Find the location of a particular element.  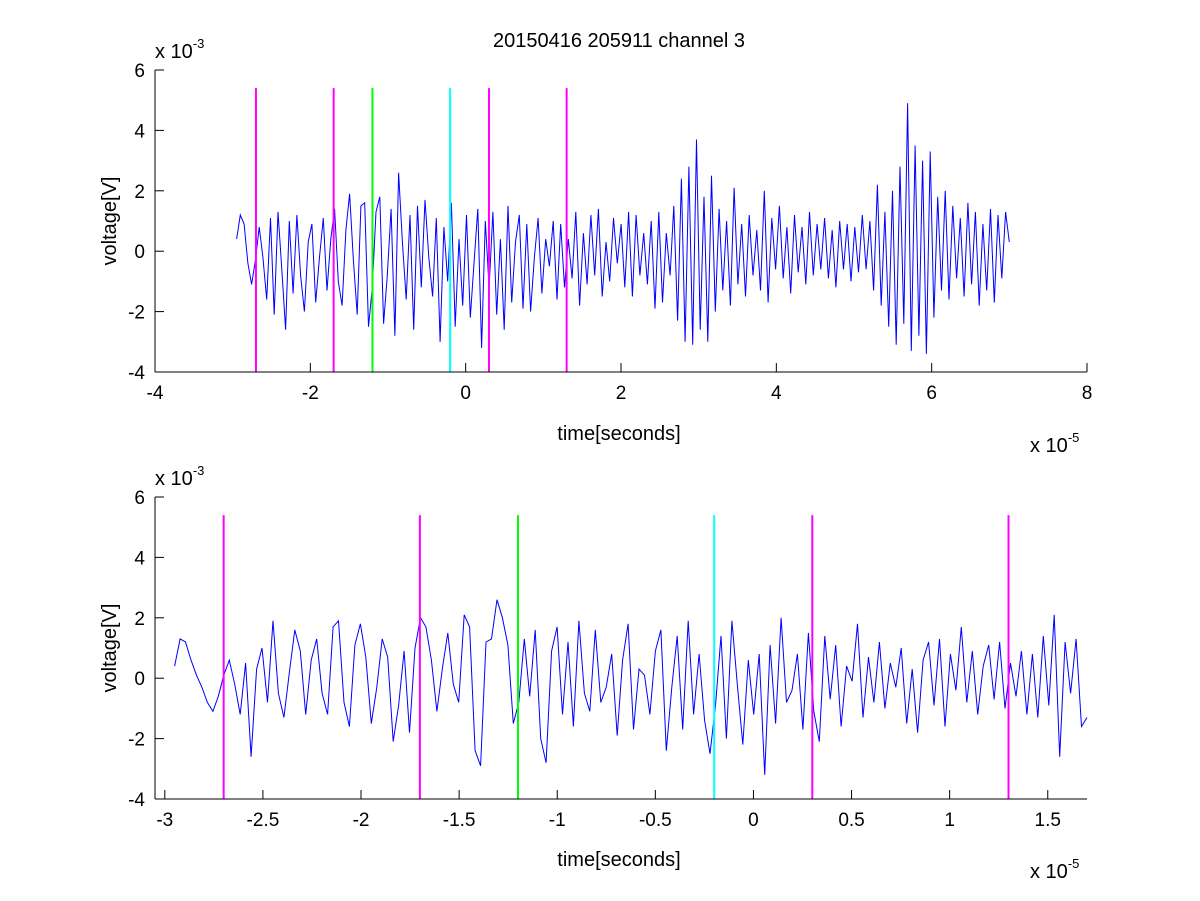

x-exponent-1: x 10-5 is located at coordinates (1054, 443).